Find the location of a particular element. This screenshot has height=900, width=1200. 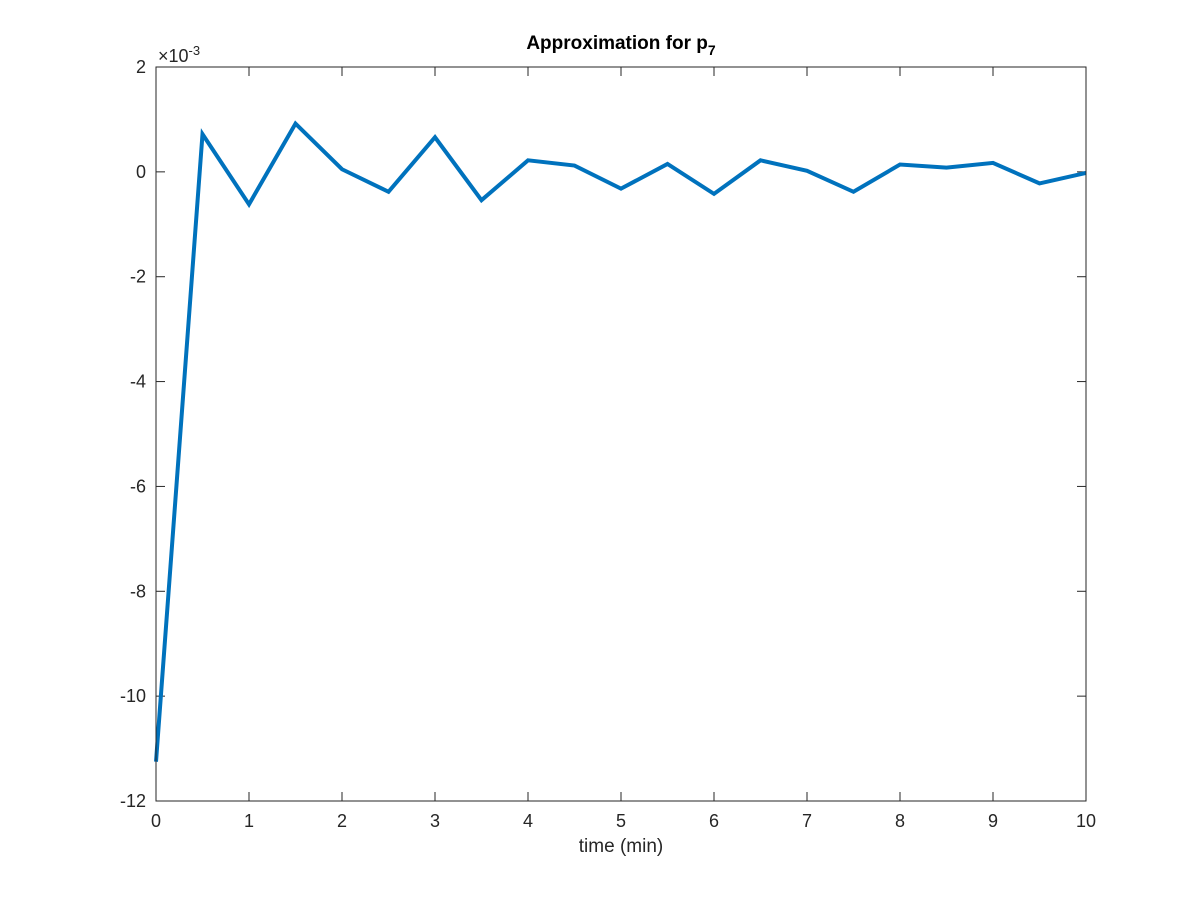

y-tick-label: -12 is located at coordinates (133, 801).